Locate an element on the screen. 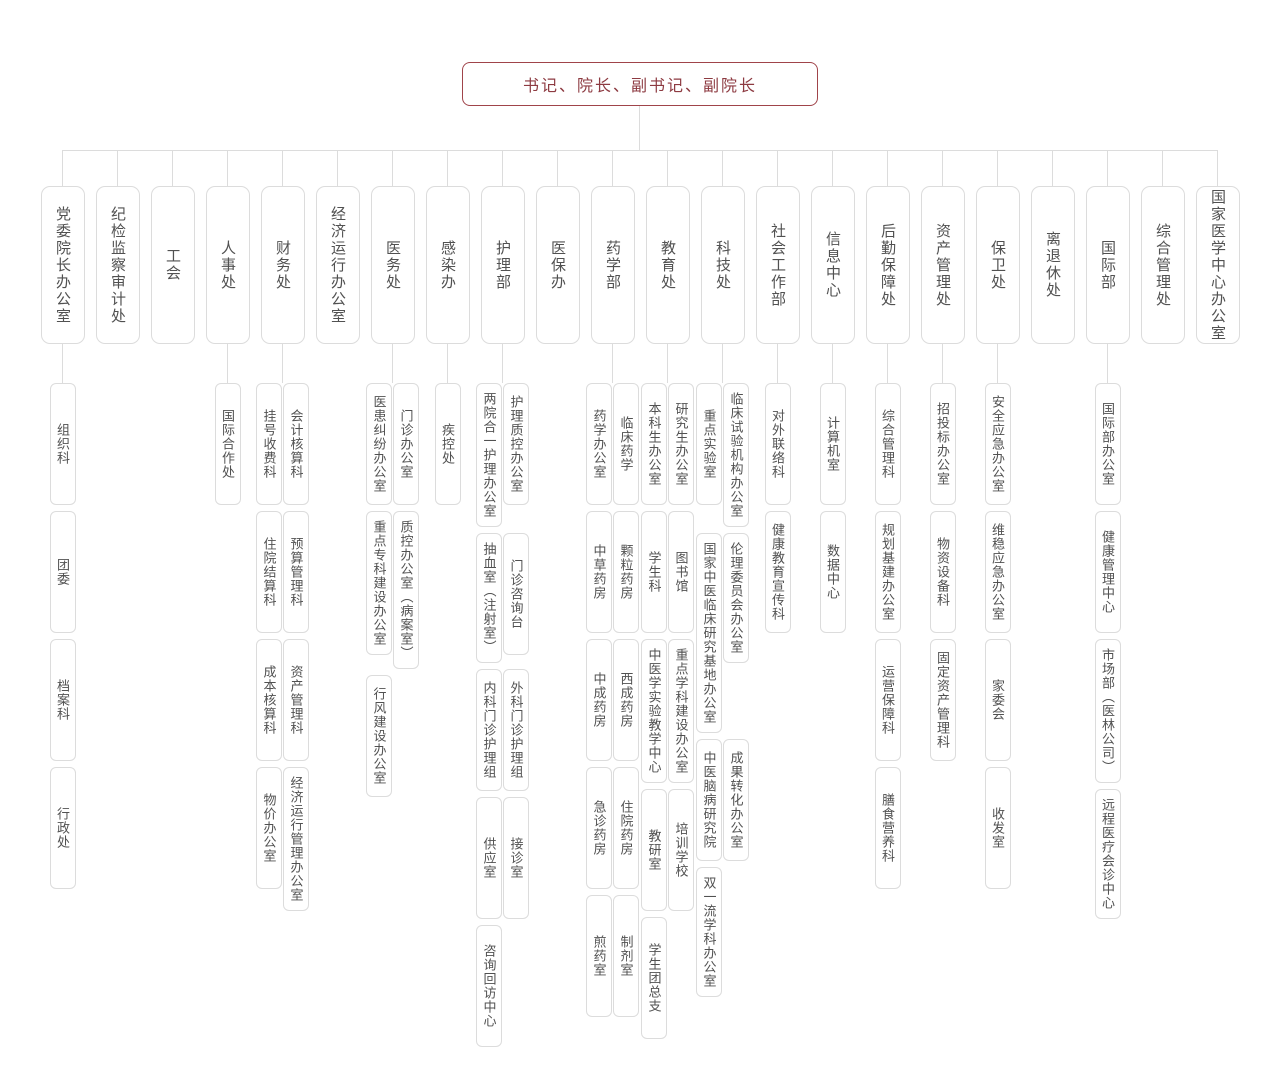 Image resolution: width=1280 pixels, height=1085 pixels. sub-dept-node: 伦理委员会办公室 is located at coordinates (736, 598).